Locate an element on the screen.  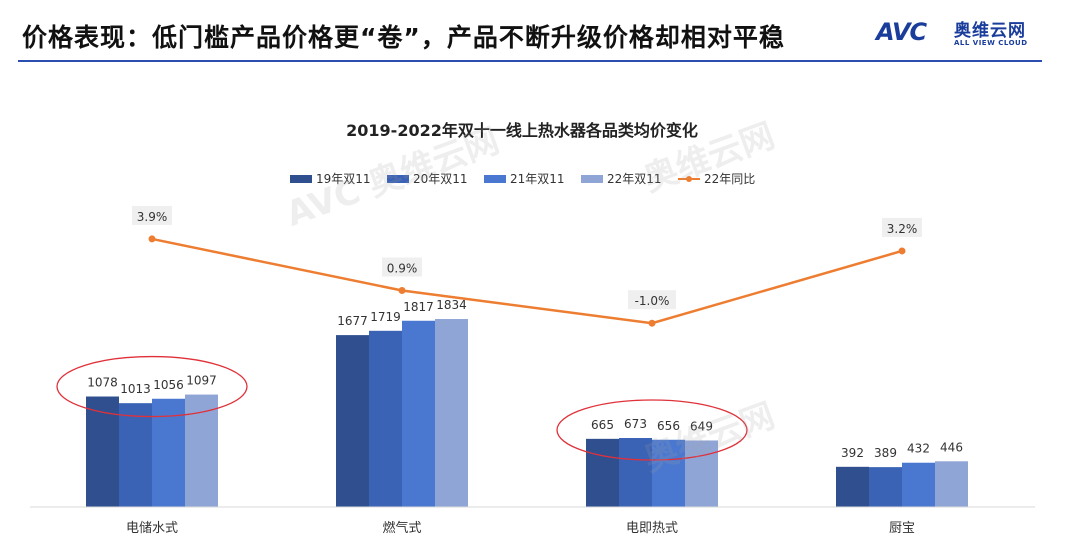
bar-value-label: 1097 is located at coordinates (201, 381).